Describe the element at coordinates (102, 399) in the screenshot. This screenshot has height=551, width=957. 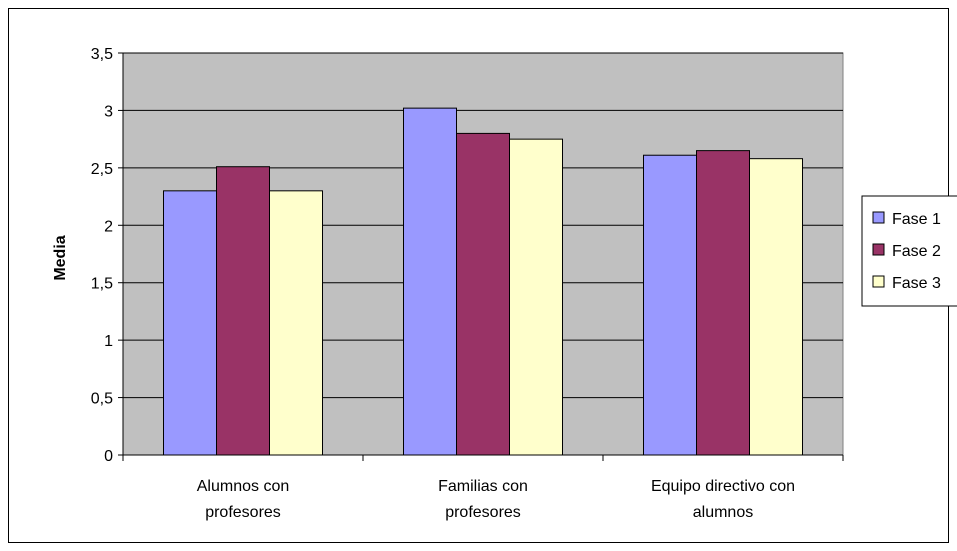
I see `y-tick-label: 0,5` at that location.